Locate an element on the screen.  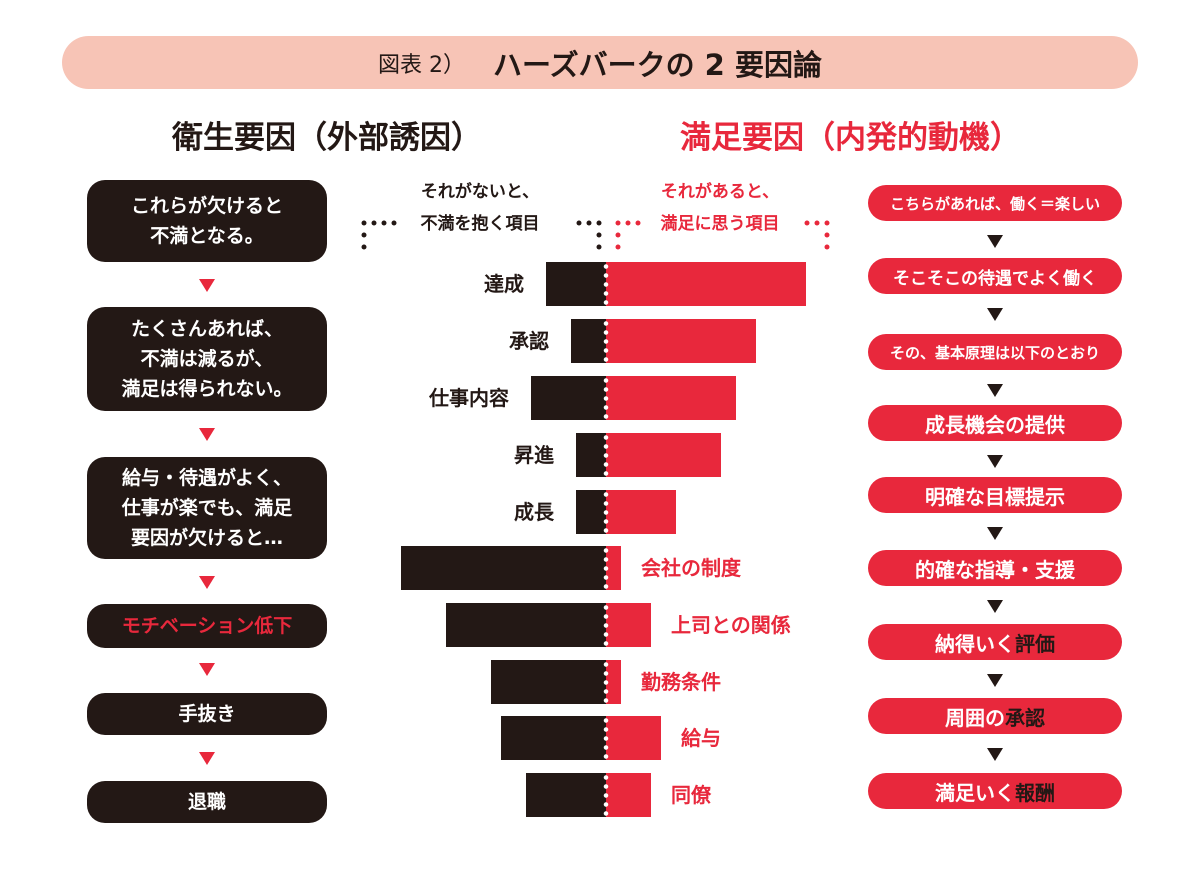
motivator-step: その、基本原理は以下のとおり is located at coordinates (995, 352).